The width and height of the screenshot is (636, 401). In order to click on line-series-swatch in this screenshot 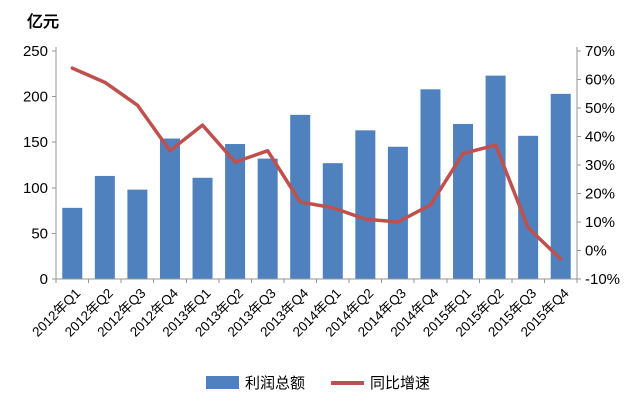, I will do `click(347, 382)`.